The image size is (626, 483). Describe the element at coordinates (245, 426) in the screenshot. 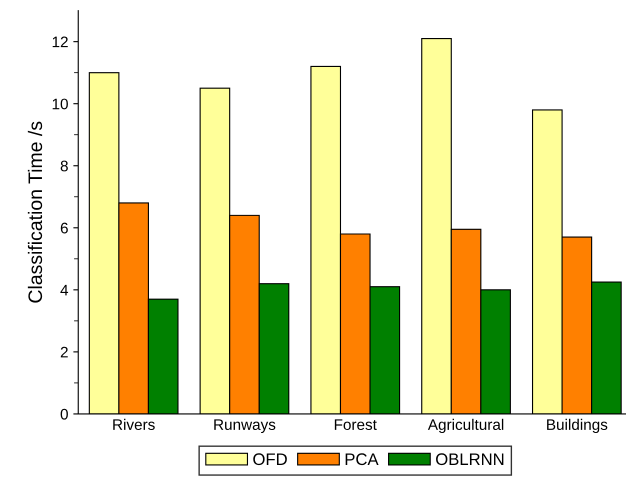

I see `x-tick-label: Runways` at that location.